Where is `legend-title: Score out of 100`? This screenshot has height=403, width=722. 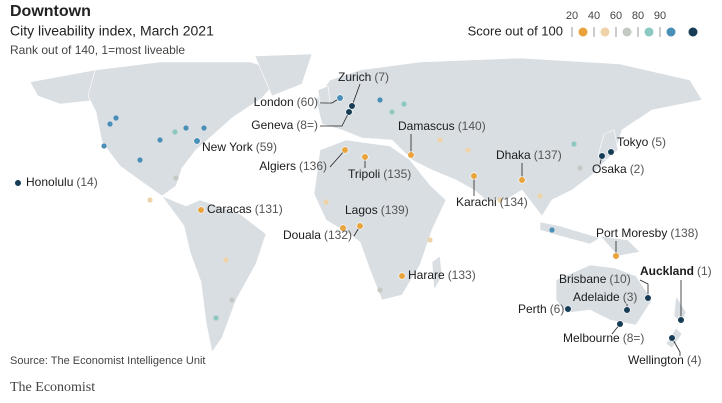
legend-title: Score out of 100 is located at coordinates (515, 30).